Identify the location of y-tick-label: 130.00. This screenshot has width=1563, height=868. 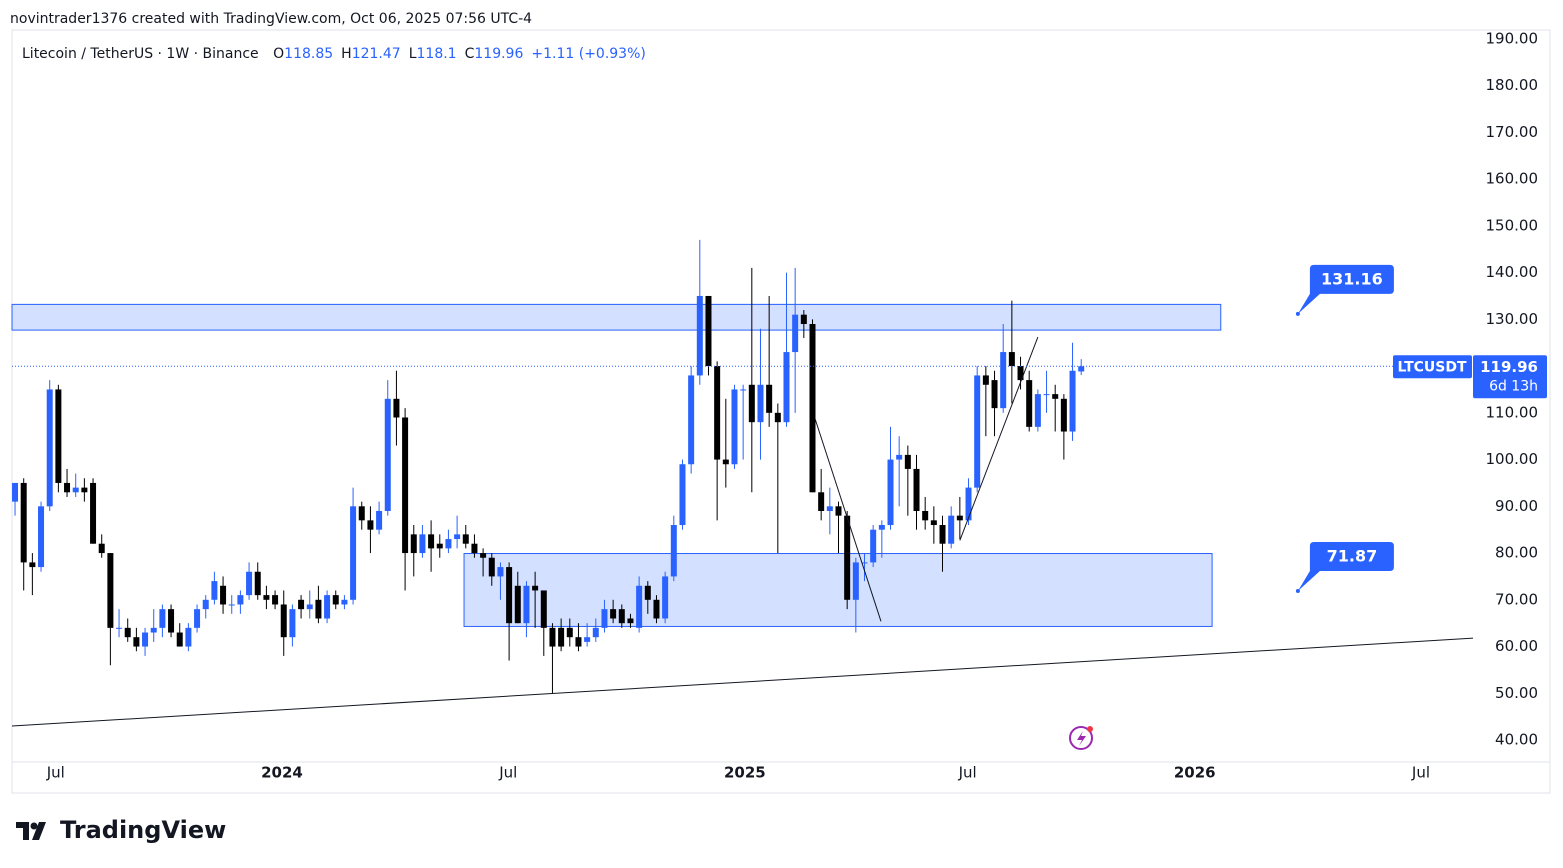
(1512, 319).